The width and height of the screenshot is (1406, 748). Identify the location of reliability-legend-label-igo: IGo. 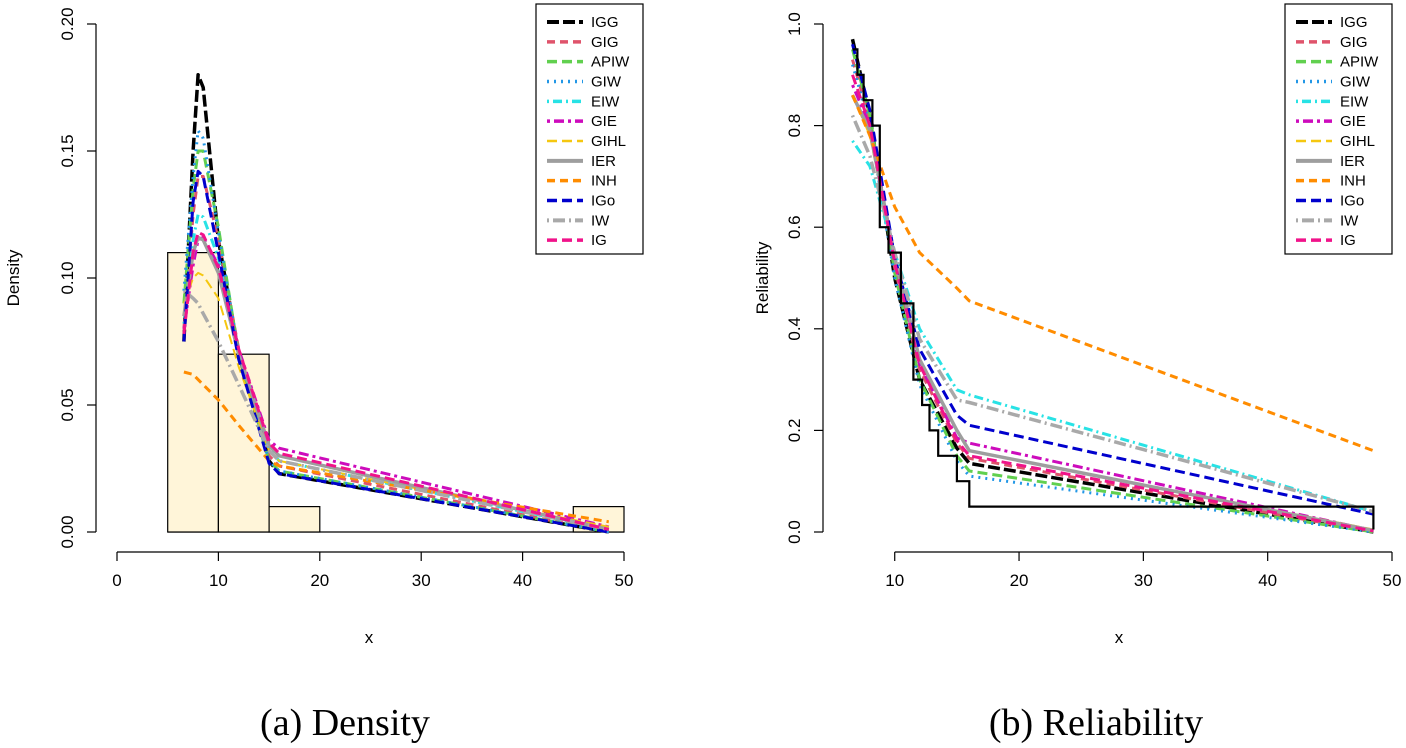
(1352, 201).